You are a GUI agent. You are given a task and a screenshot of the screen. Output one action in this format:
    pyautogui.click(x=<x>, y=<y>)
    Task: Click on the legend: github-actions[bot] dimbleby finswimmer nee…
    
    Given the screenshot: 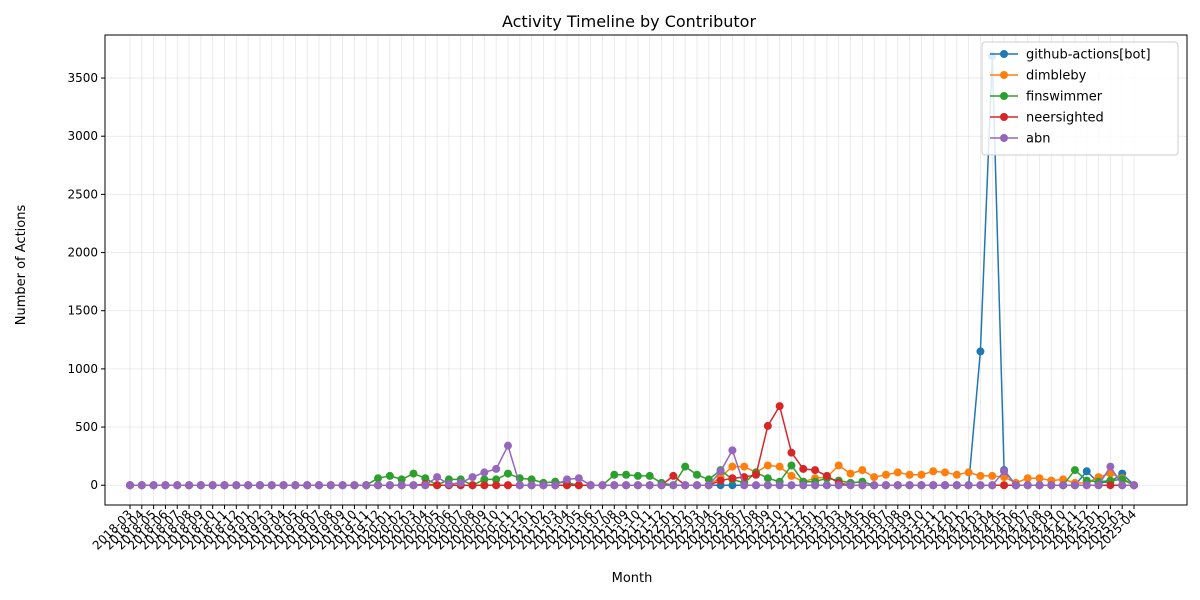 What is the action you would take?
    pyautogui.click(x=1080, y=98)
    